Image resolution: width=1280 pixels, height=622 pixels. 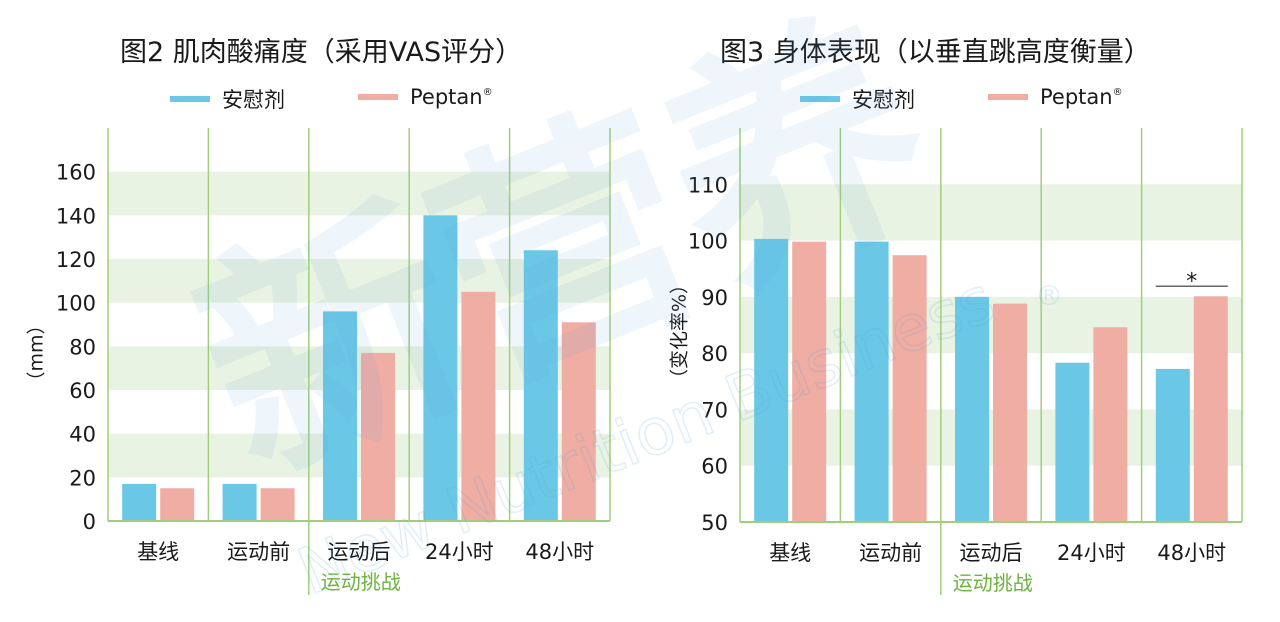 What do you see at coordinates (1191, 281) in the screenshot?
I see `significance-star: *` at bounding box center [1191, 281].